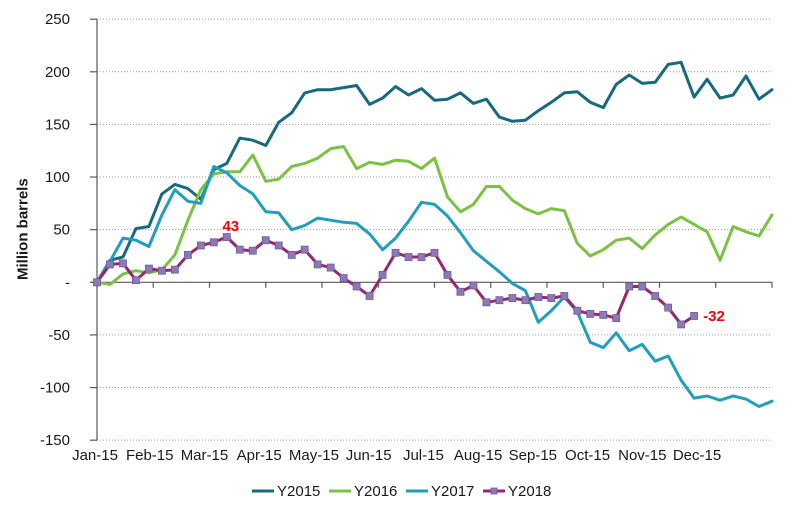 Image resolution: width=792 pixels, height=516 pixels. Describe the element at coordinates (697, 455) in the screenshot. I see `x-tick-label: Dec-15` at that location.